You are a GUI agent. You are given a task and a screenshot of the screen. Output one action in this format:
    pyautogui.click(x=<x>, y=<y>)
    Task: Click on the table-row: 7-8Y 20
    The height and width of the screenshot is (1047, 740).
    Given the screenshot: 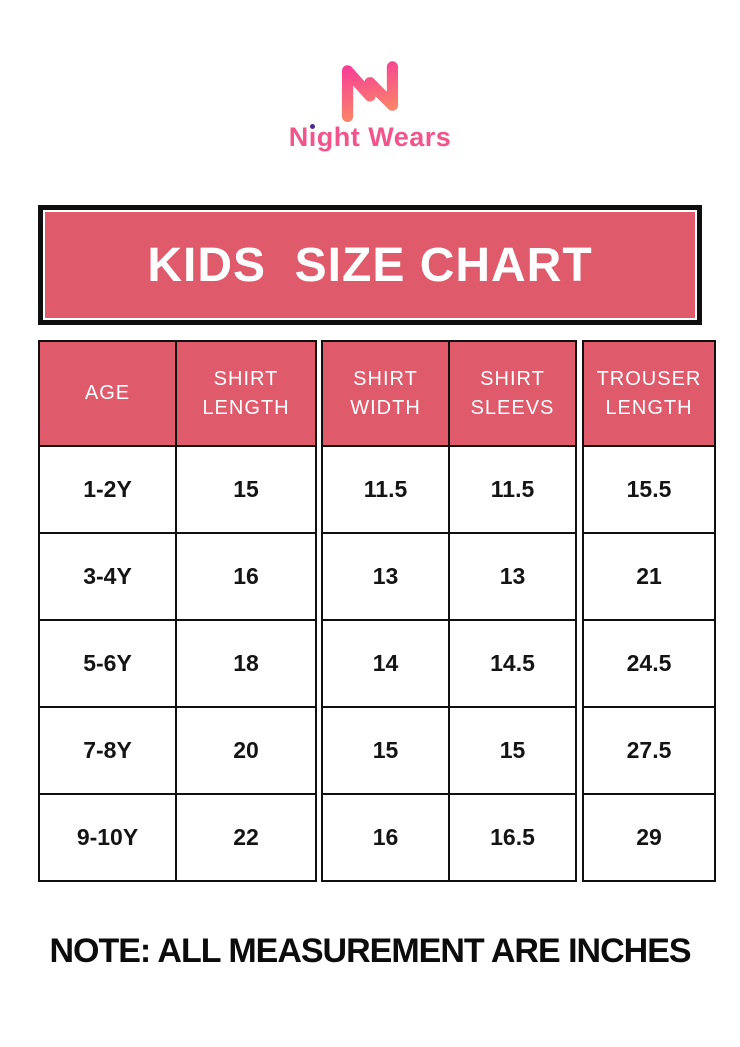 What is the action you would take?
    pyautogui.click(x=177, y=750)
    